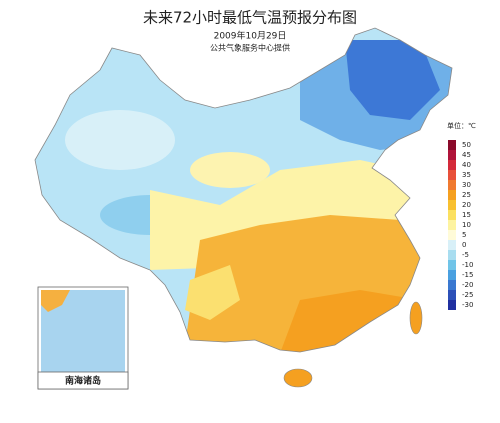 This screenshot has height=423, width=500. What do you see at coordinates (464, 245) in the screenshot?
I see `legend-label: 0` at bounding box center [464, 245].